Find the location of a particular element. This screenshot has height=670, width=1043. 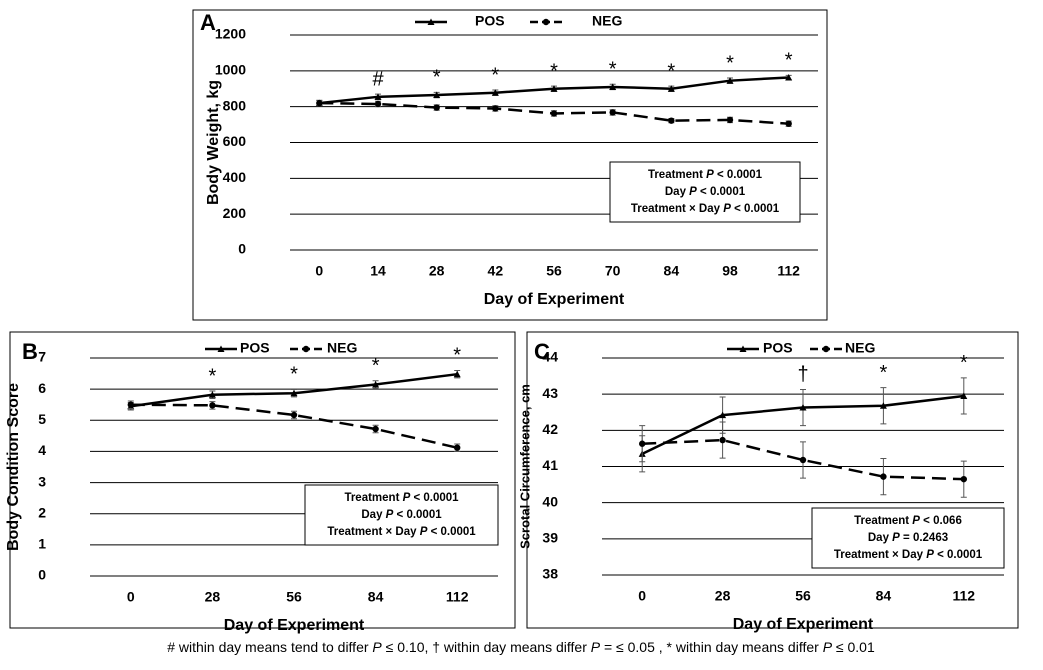

y-tick-label: 38 is located at coordinates (550, 574).